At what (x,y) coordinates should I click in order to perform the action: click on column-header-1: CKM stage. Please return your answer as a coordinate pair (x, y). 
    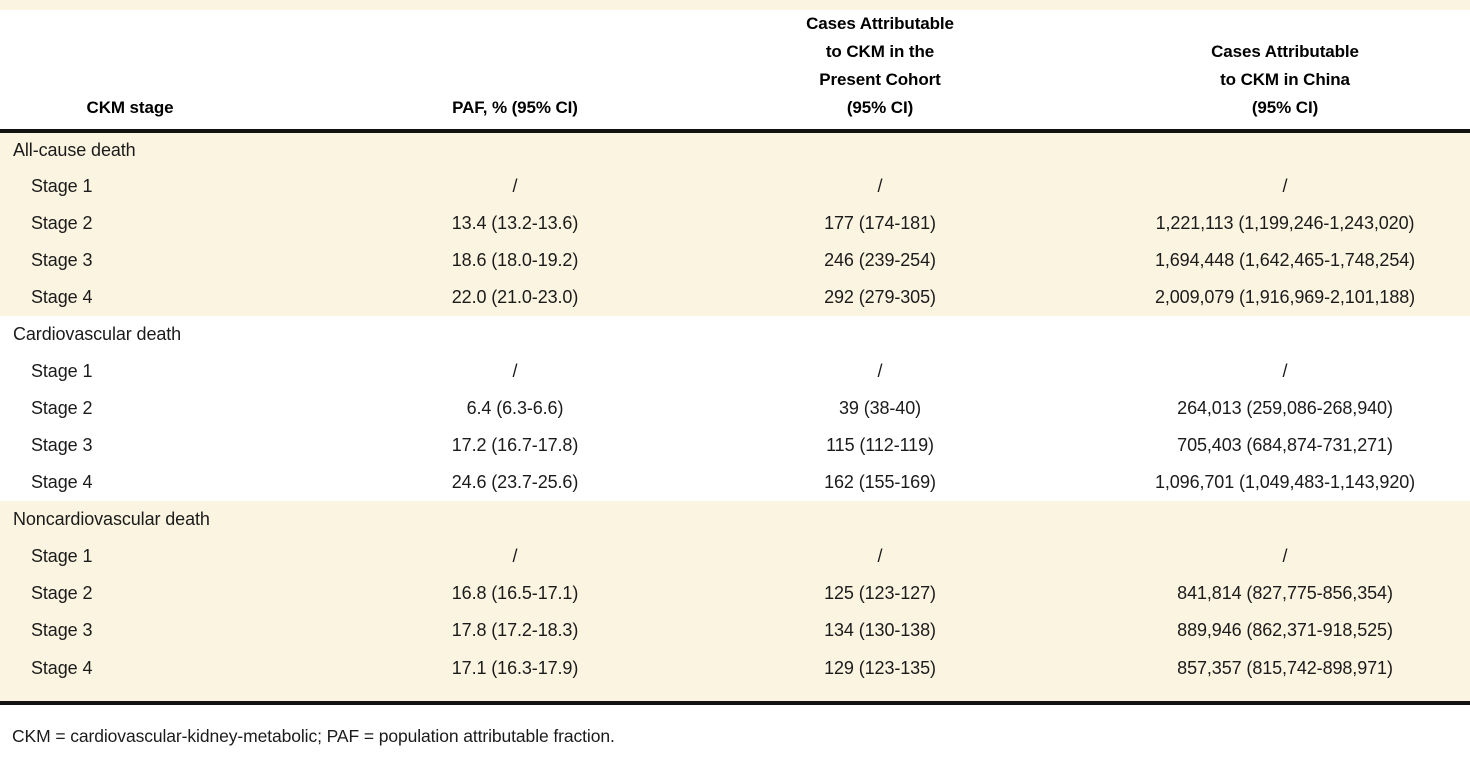
    Looking at the image, I should click on (130, 70).